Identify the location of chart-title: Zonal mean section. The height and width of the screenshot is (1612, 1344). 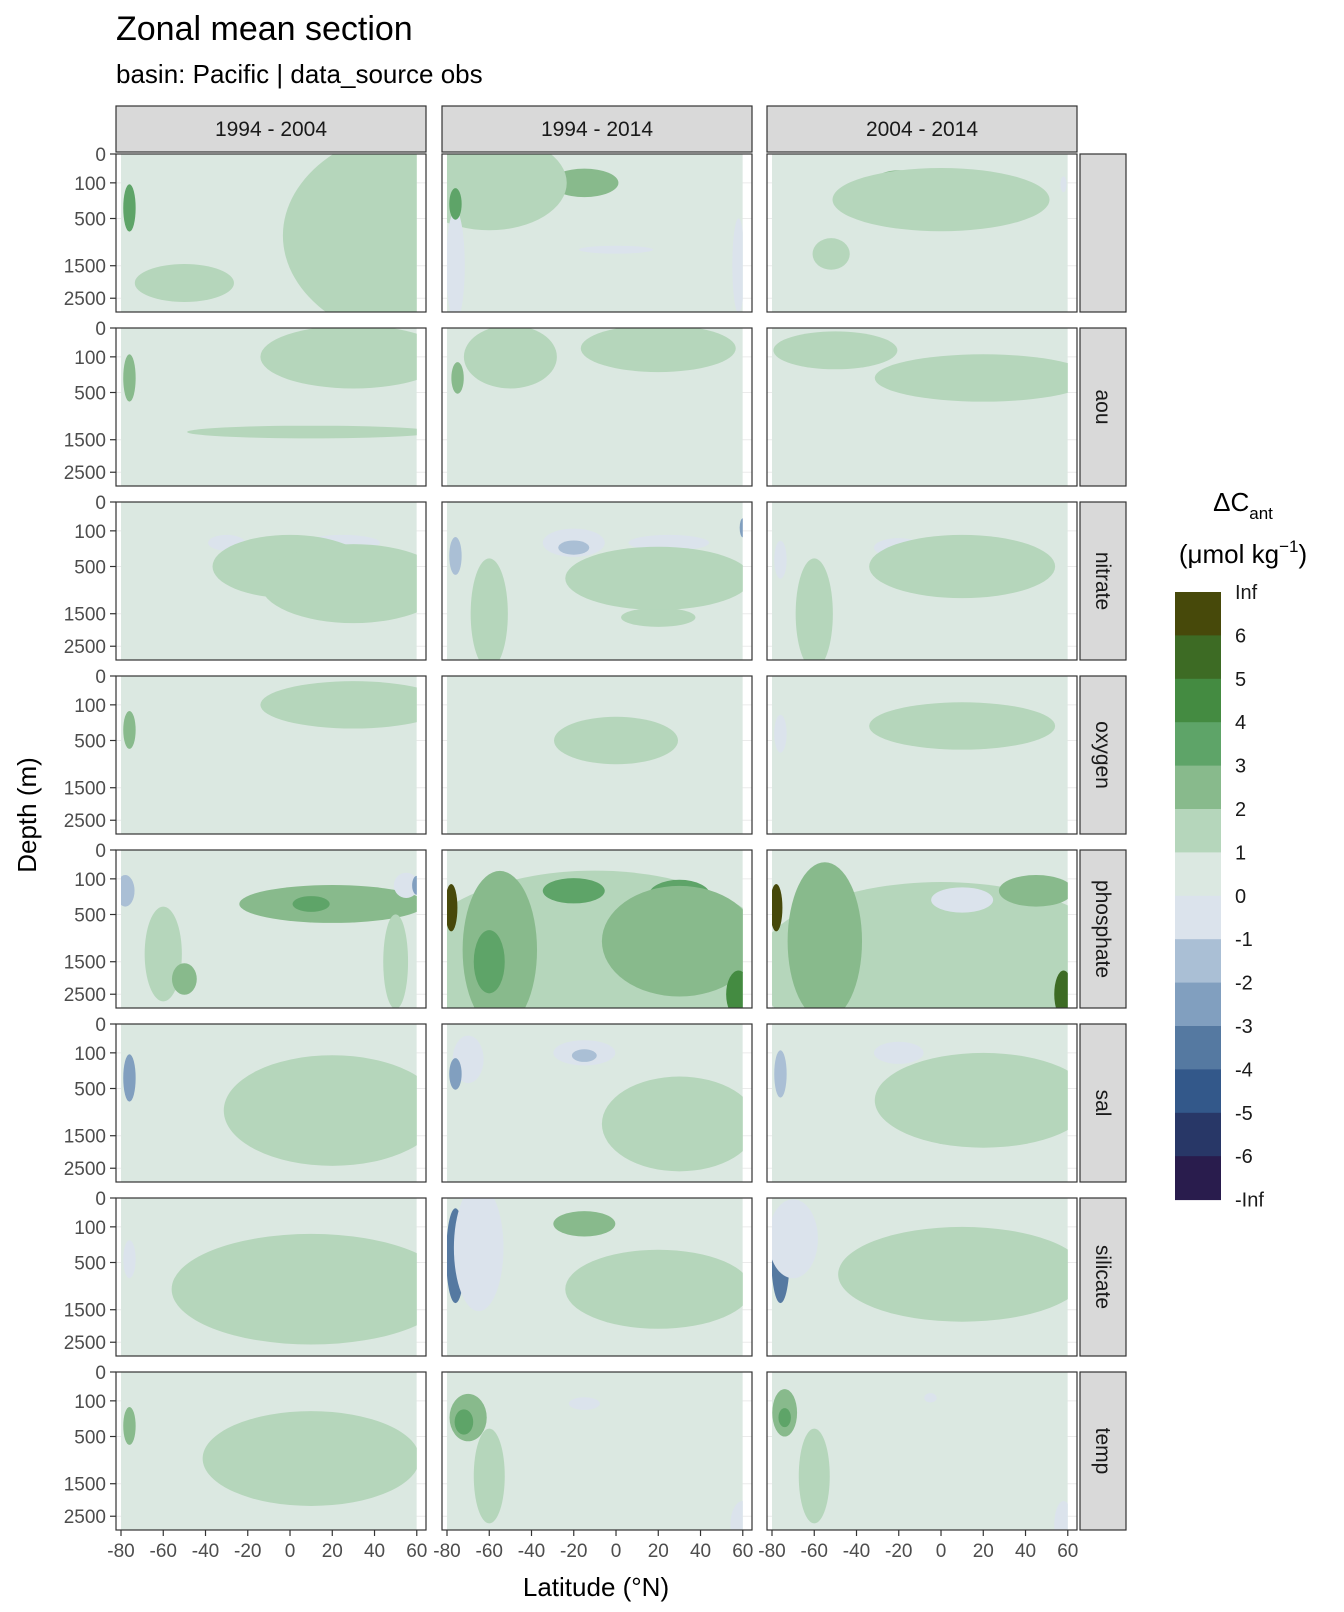
(264, 29).